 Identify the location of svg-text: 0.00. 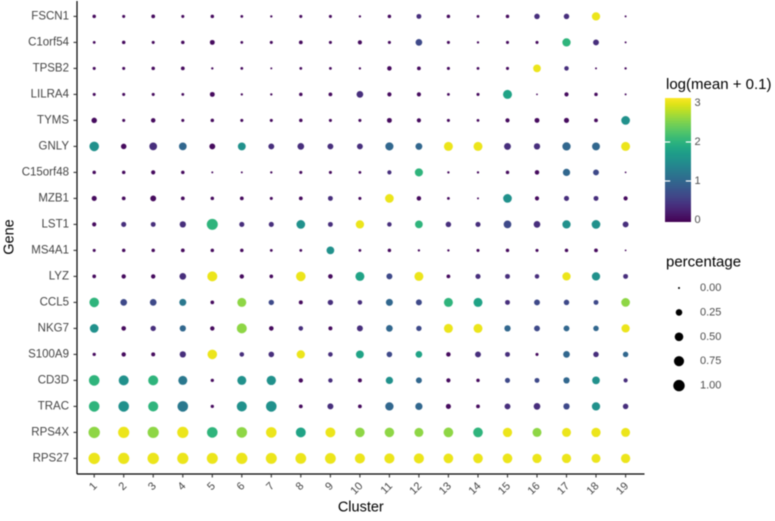
(710, 288).